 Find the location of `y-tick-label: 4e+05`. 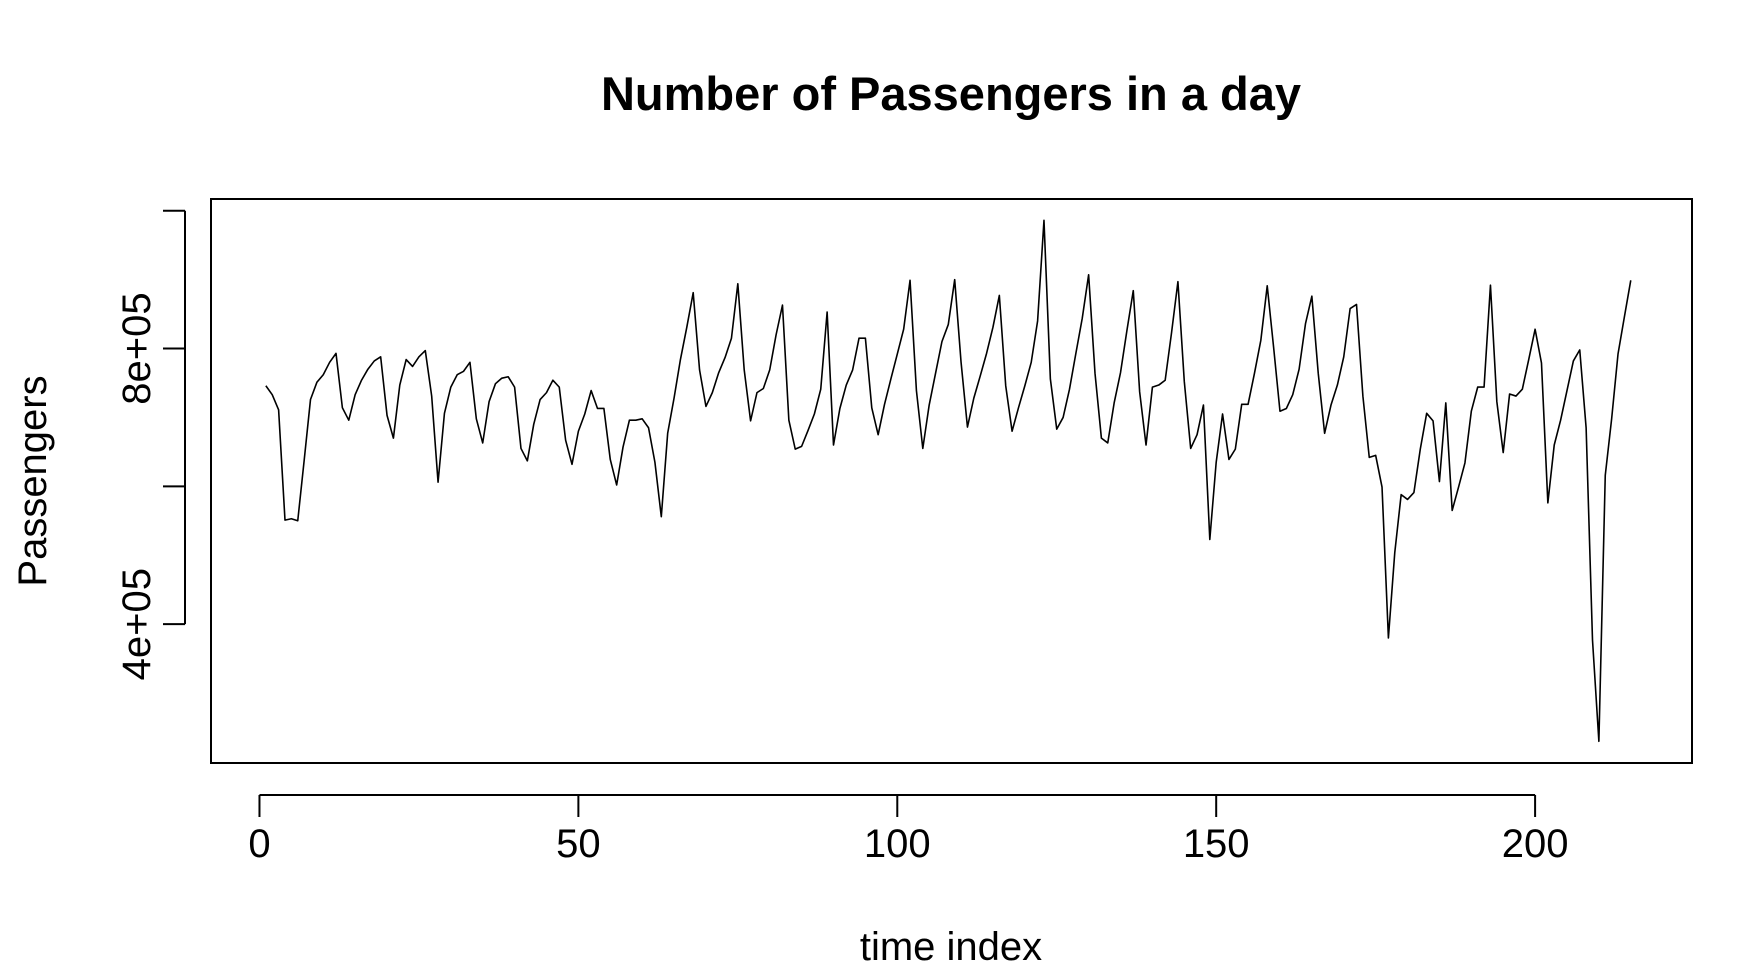

y-tick-label: 4e+05 is located at coordinates (137, 624).